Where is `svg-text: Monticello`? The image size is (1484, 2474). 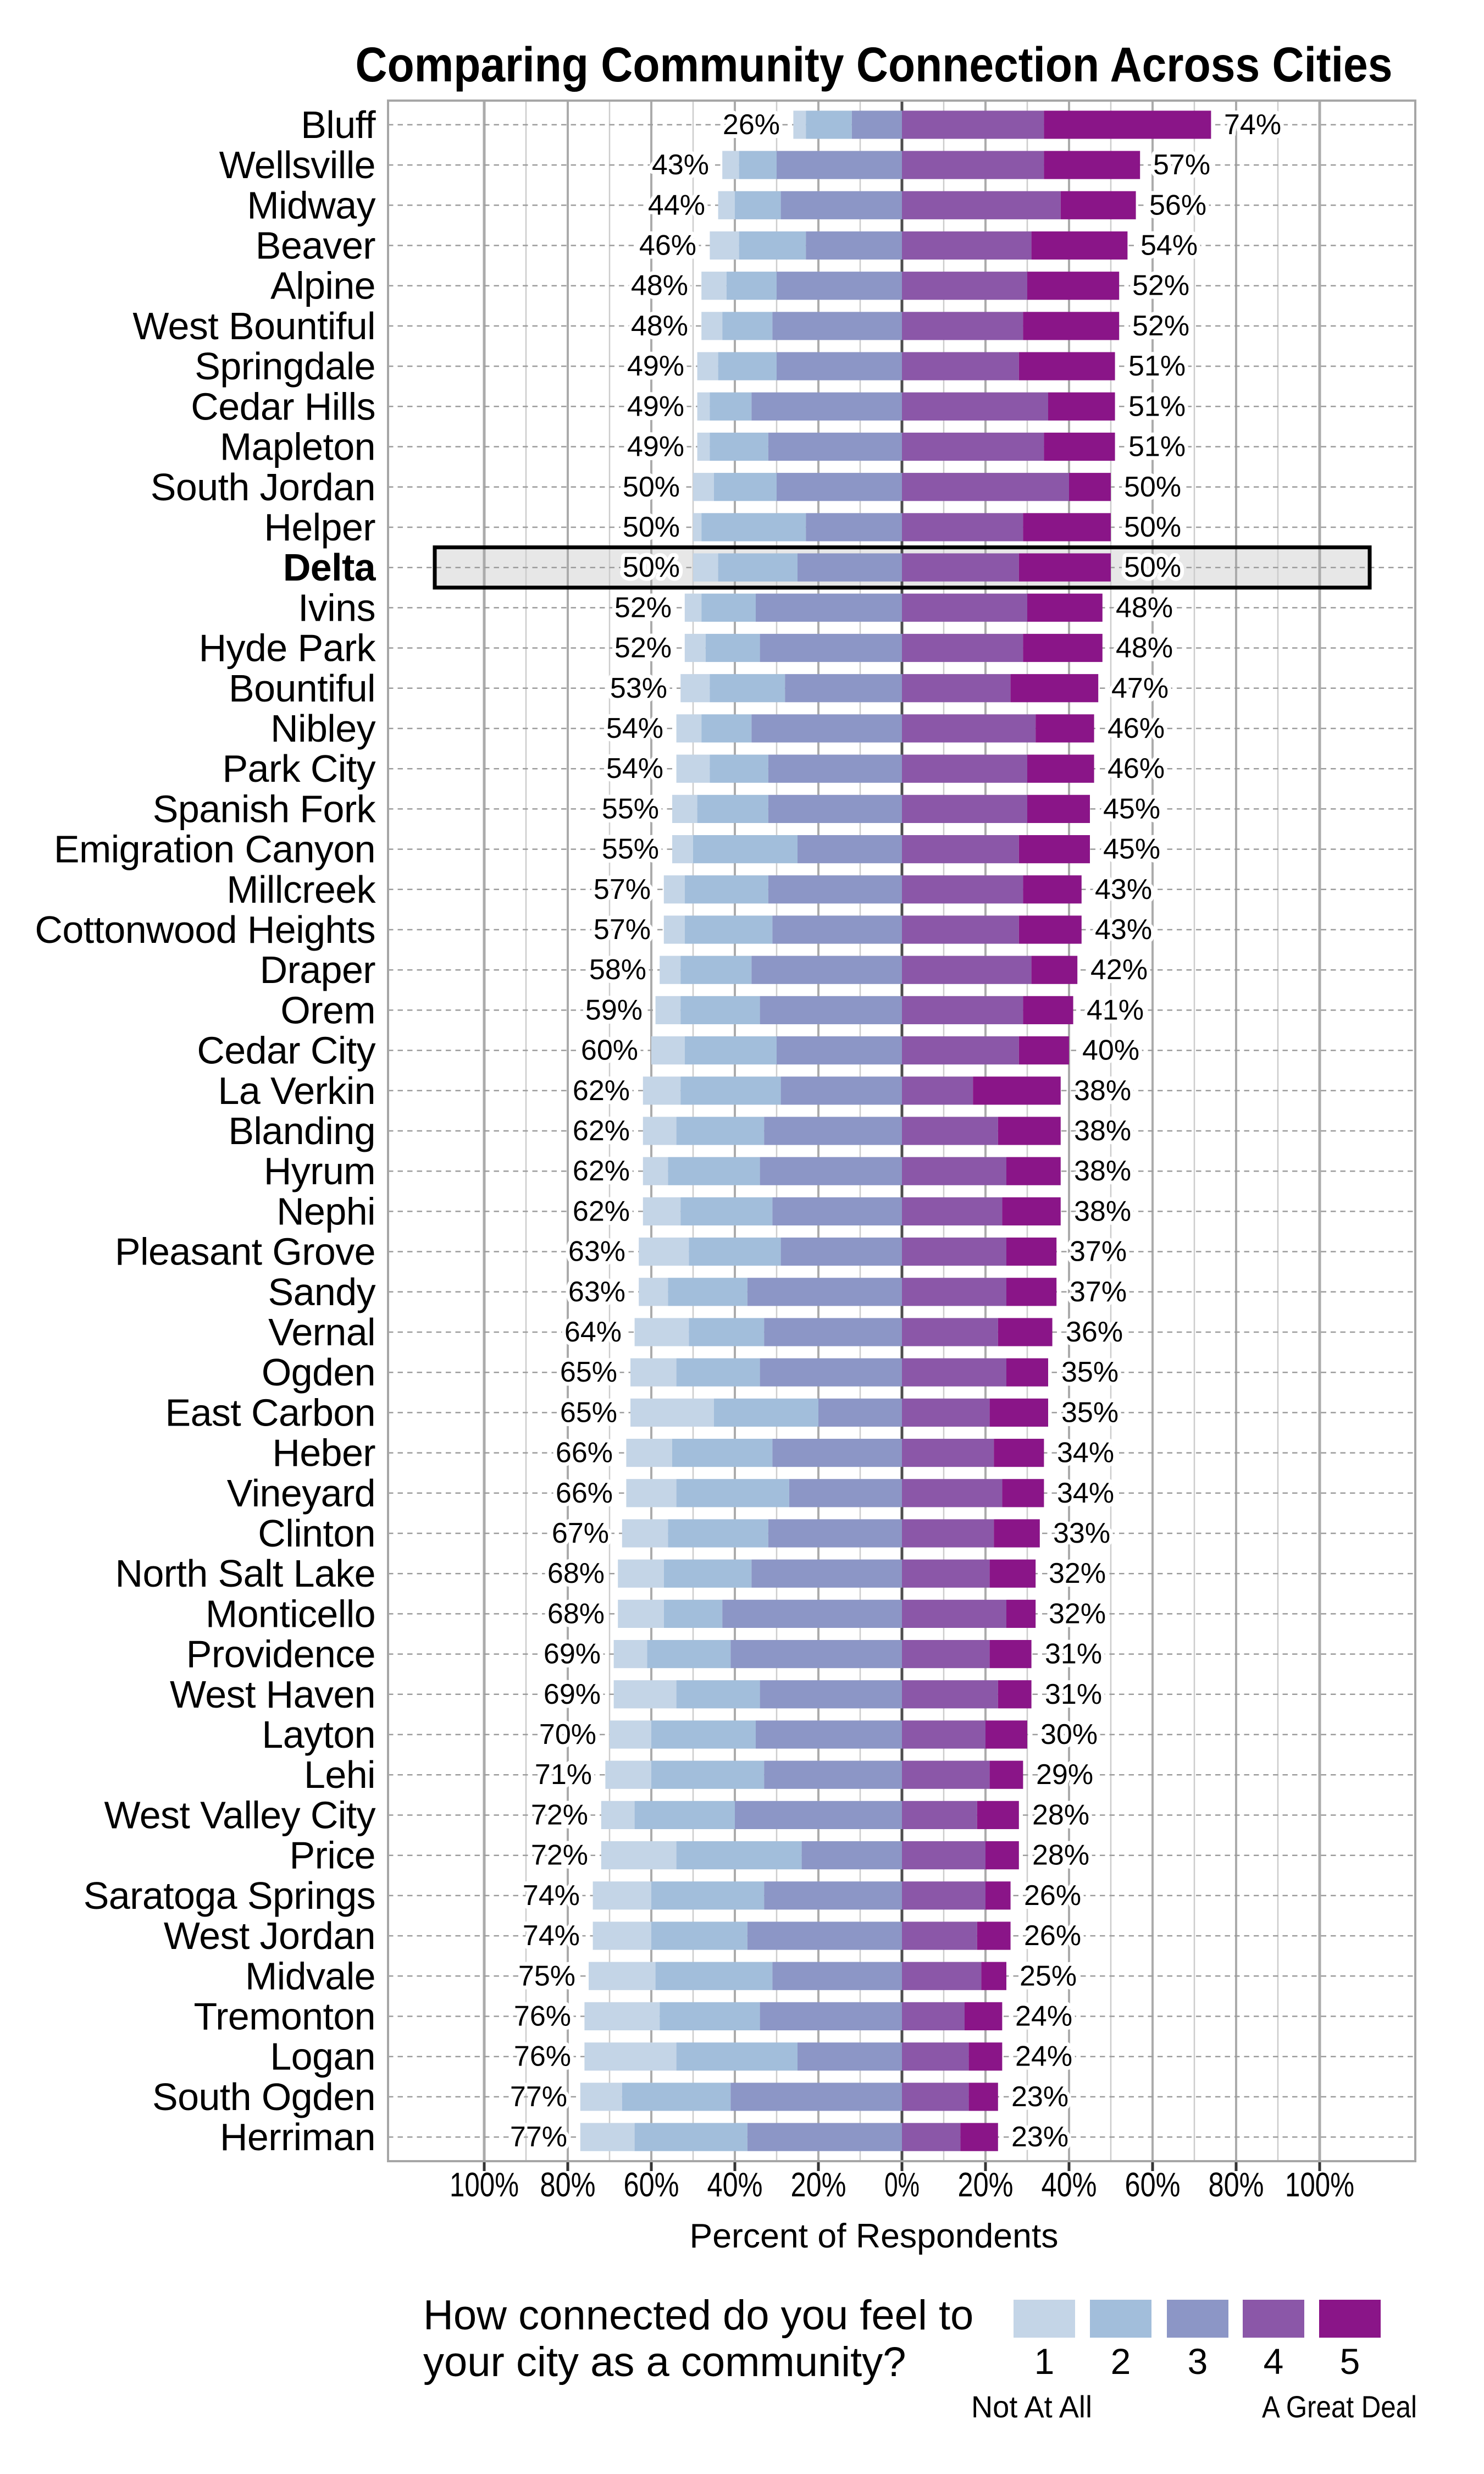
svg-text: Monticello is located at coordinates (290, 1613).